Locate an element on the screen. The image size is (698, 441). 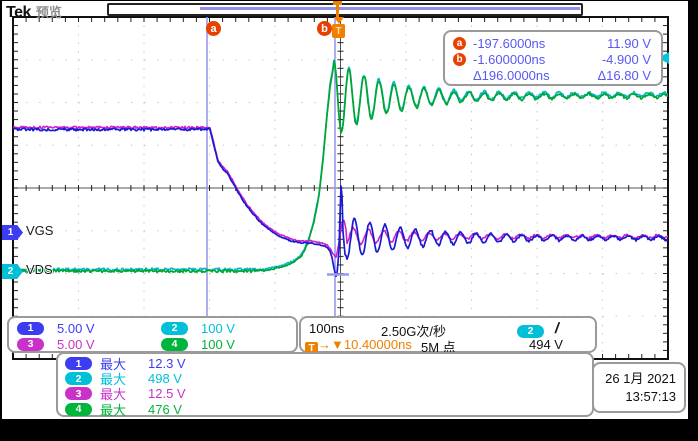
channel-scale-panel: 1 5.00 V 2 100 V 3 5.00 V 4 100 V is located at coordinates (152, 334).